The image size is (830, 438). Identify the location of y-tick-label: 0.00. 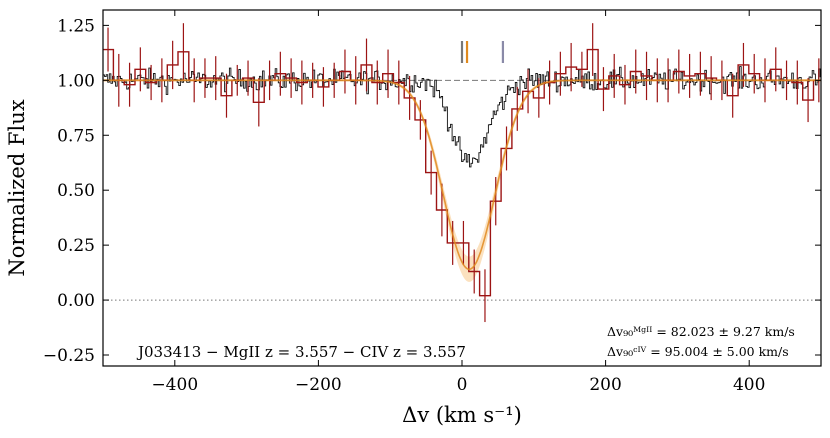
(76, 301).